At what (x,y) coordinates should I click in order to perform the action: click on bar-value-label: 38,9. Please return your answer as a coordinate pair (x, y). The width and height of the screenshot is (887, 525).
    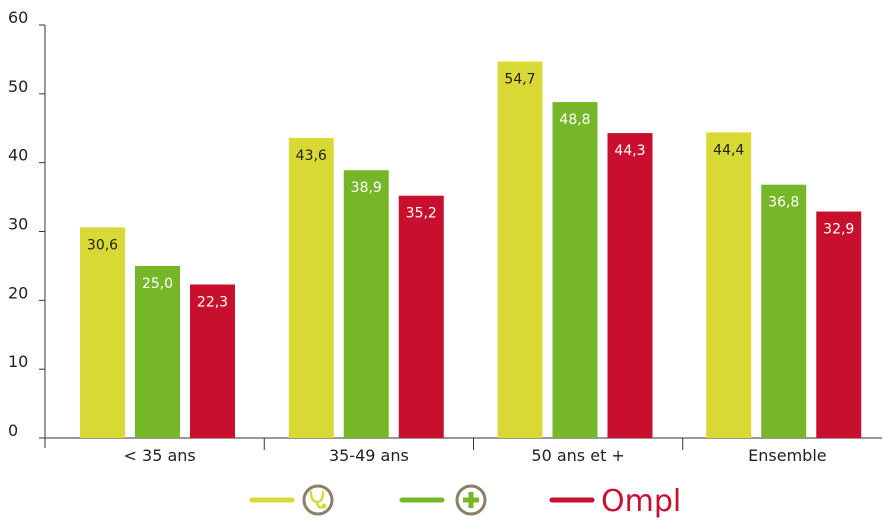
    Looking at the image, I should click on (366, 188).